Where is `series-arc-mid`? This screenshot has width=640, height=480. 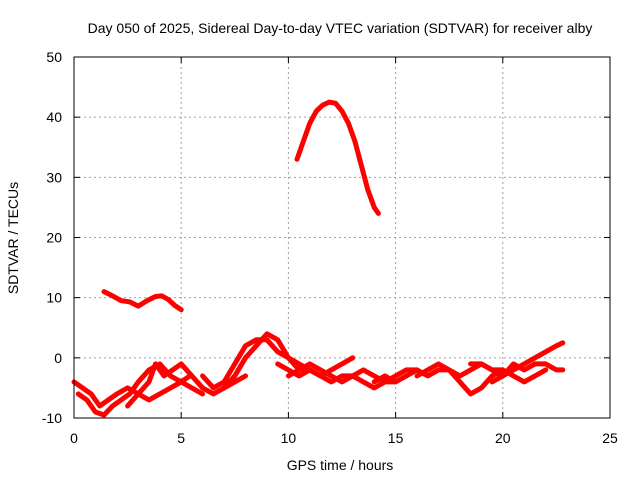
series-arc-mid is located at coordinates (142, 301).